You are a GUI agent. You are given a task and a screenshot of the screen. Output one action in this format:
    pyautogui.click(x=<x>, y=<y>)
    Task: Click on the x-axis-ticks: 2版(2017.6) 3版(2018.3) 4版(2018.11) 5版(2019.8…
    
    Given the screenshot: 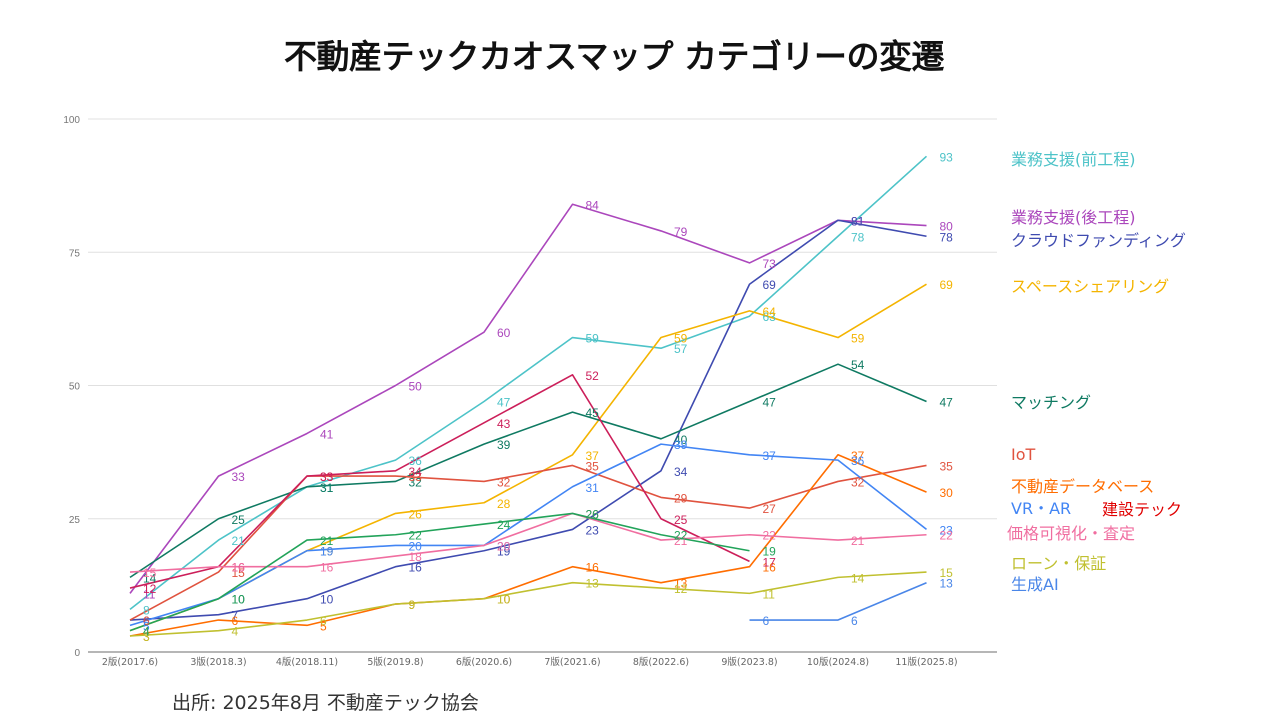 What is the action you would take?
    pyautogui.click(x=530, y=662)
    